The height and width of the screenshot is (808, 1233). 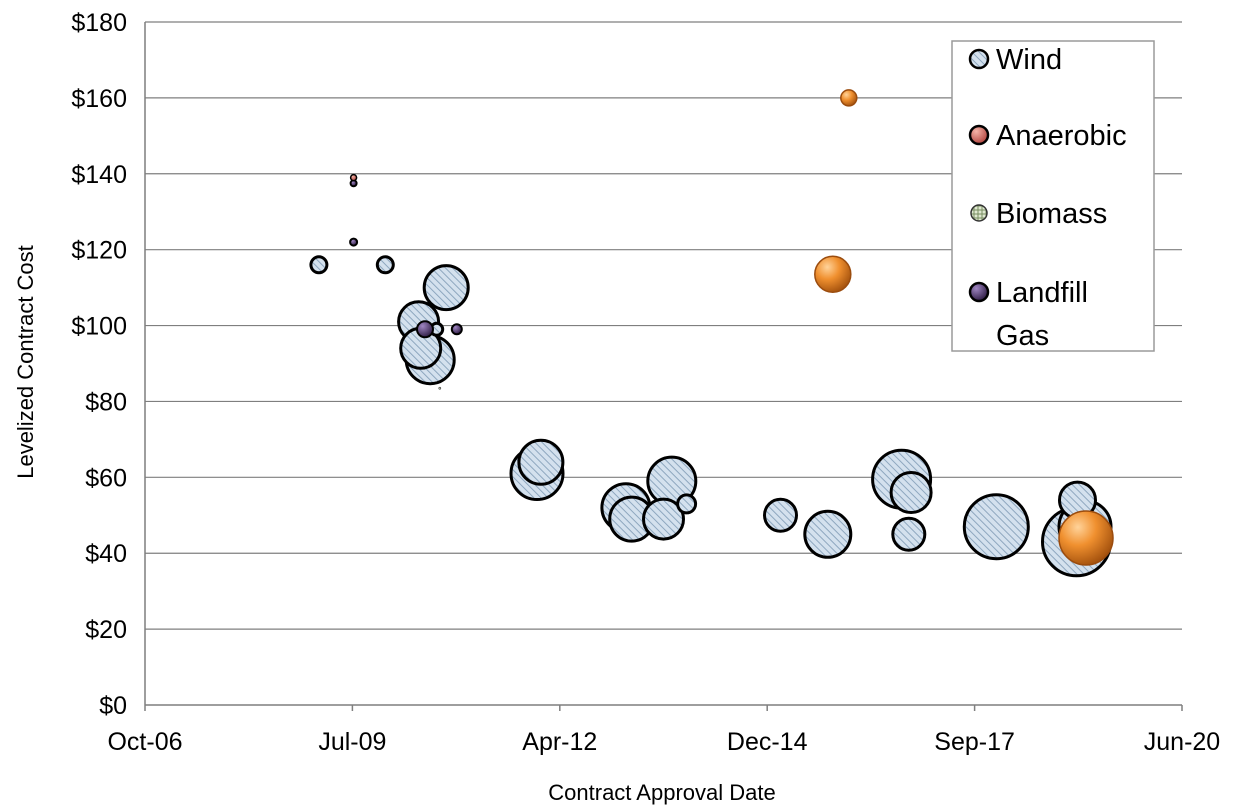 What do you see at coordinates (106, 630) in the screenshot?
I see `y-tick-label: $20` at bounding box center [106, 630].